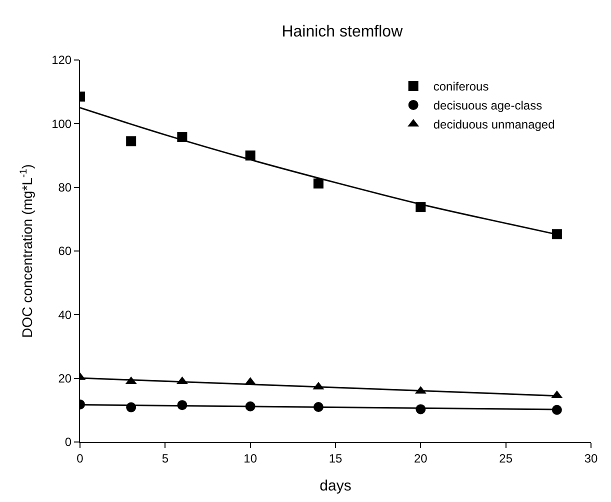  I want to click on legend-label: decisuous age-class, so click(487, 105).